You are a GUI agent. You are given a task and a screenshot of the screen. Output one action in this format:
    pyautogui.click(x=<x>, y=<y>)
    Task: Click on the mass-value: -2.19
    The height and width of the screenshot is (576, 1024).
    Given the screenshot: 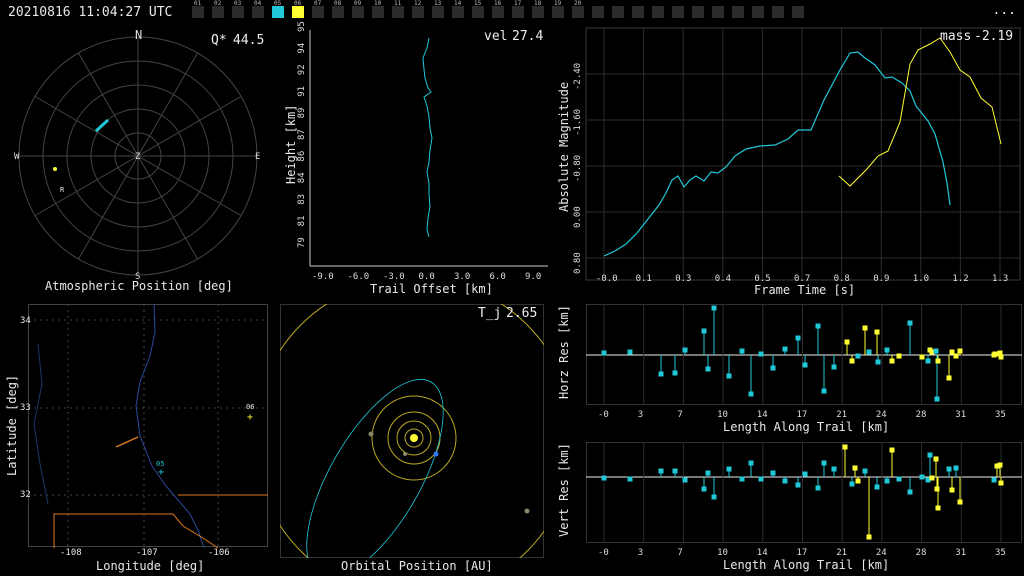 What is the action you would take?
    pyautogui.click(x=993, y=36)
    